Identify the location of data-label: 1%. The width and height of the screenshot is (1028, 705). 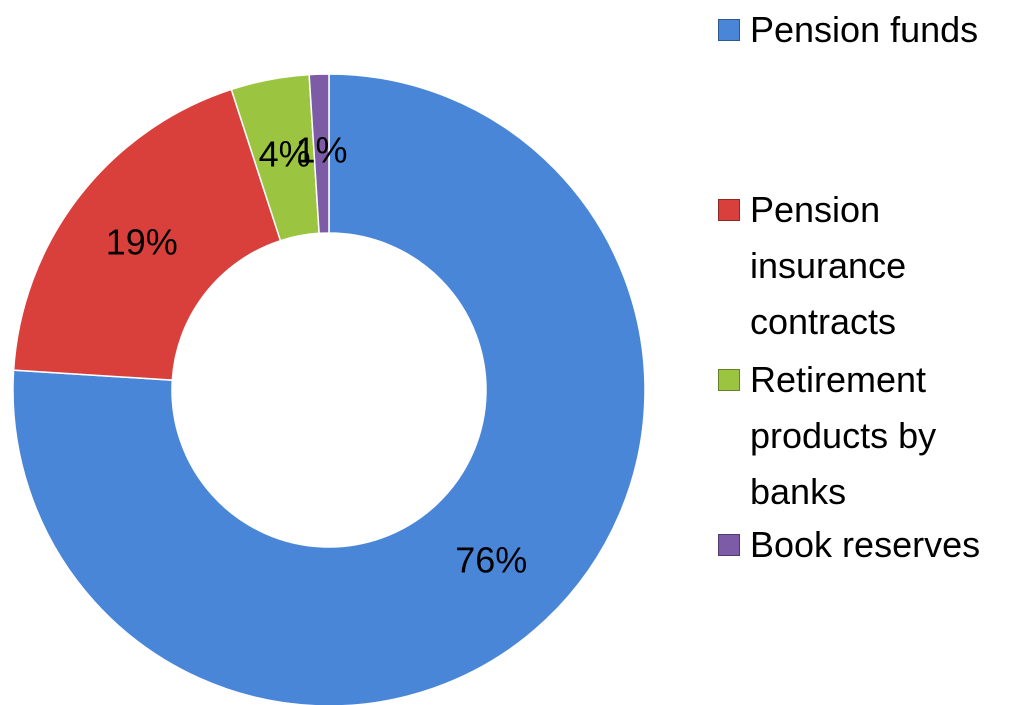
(322, 150).